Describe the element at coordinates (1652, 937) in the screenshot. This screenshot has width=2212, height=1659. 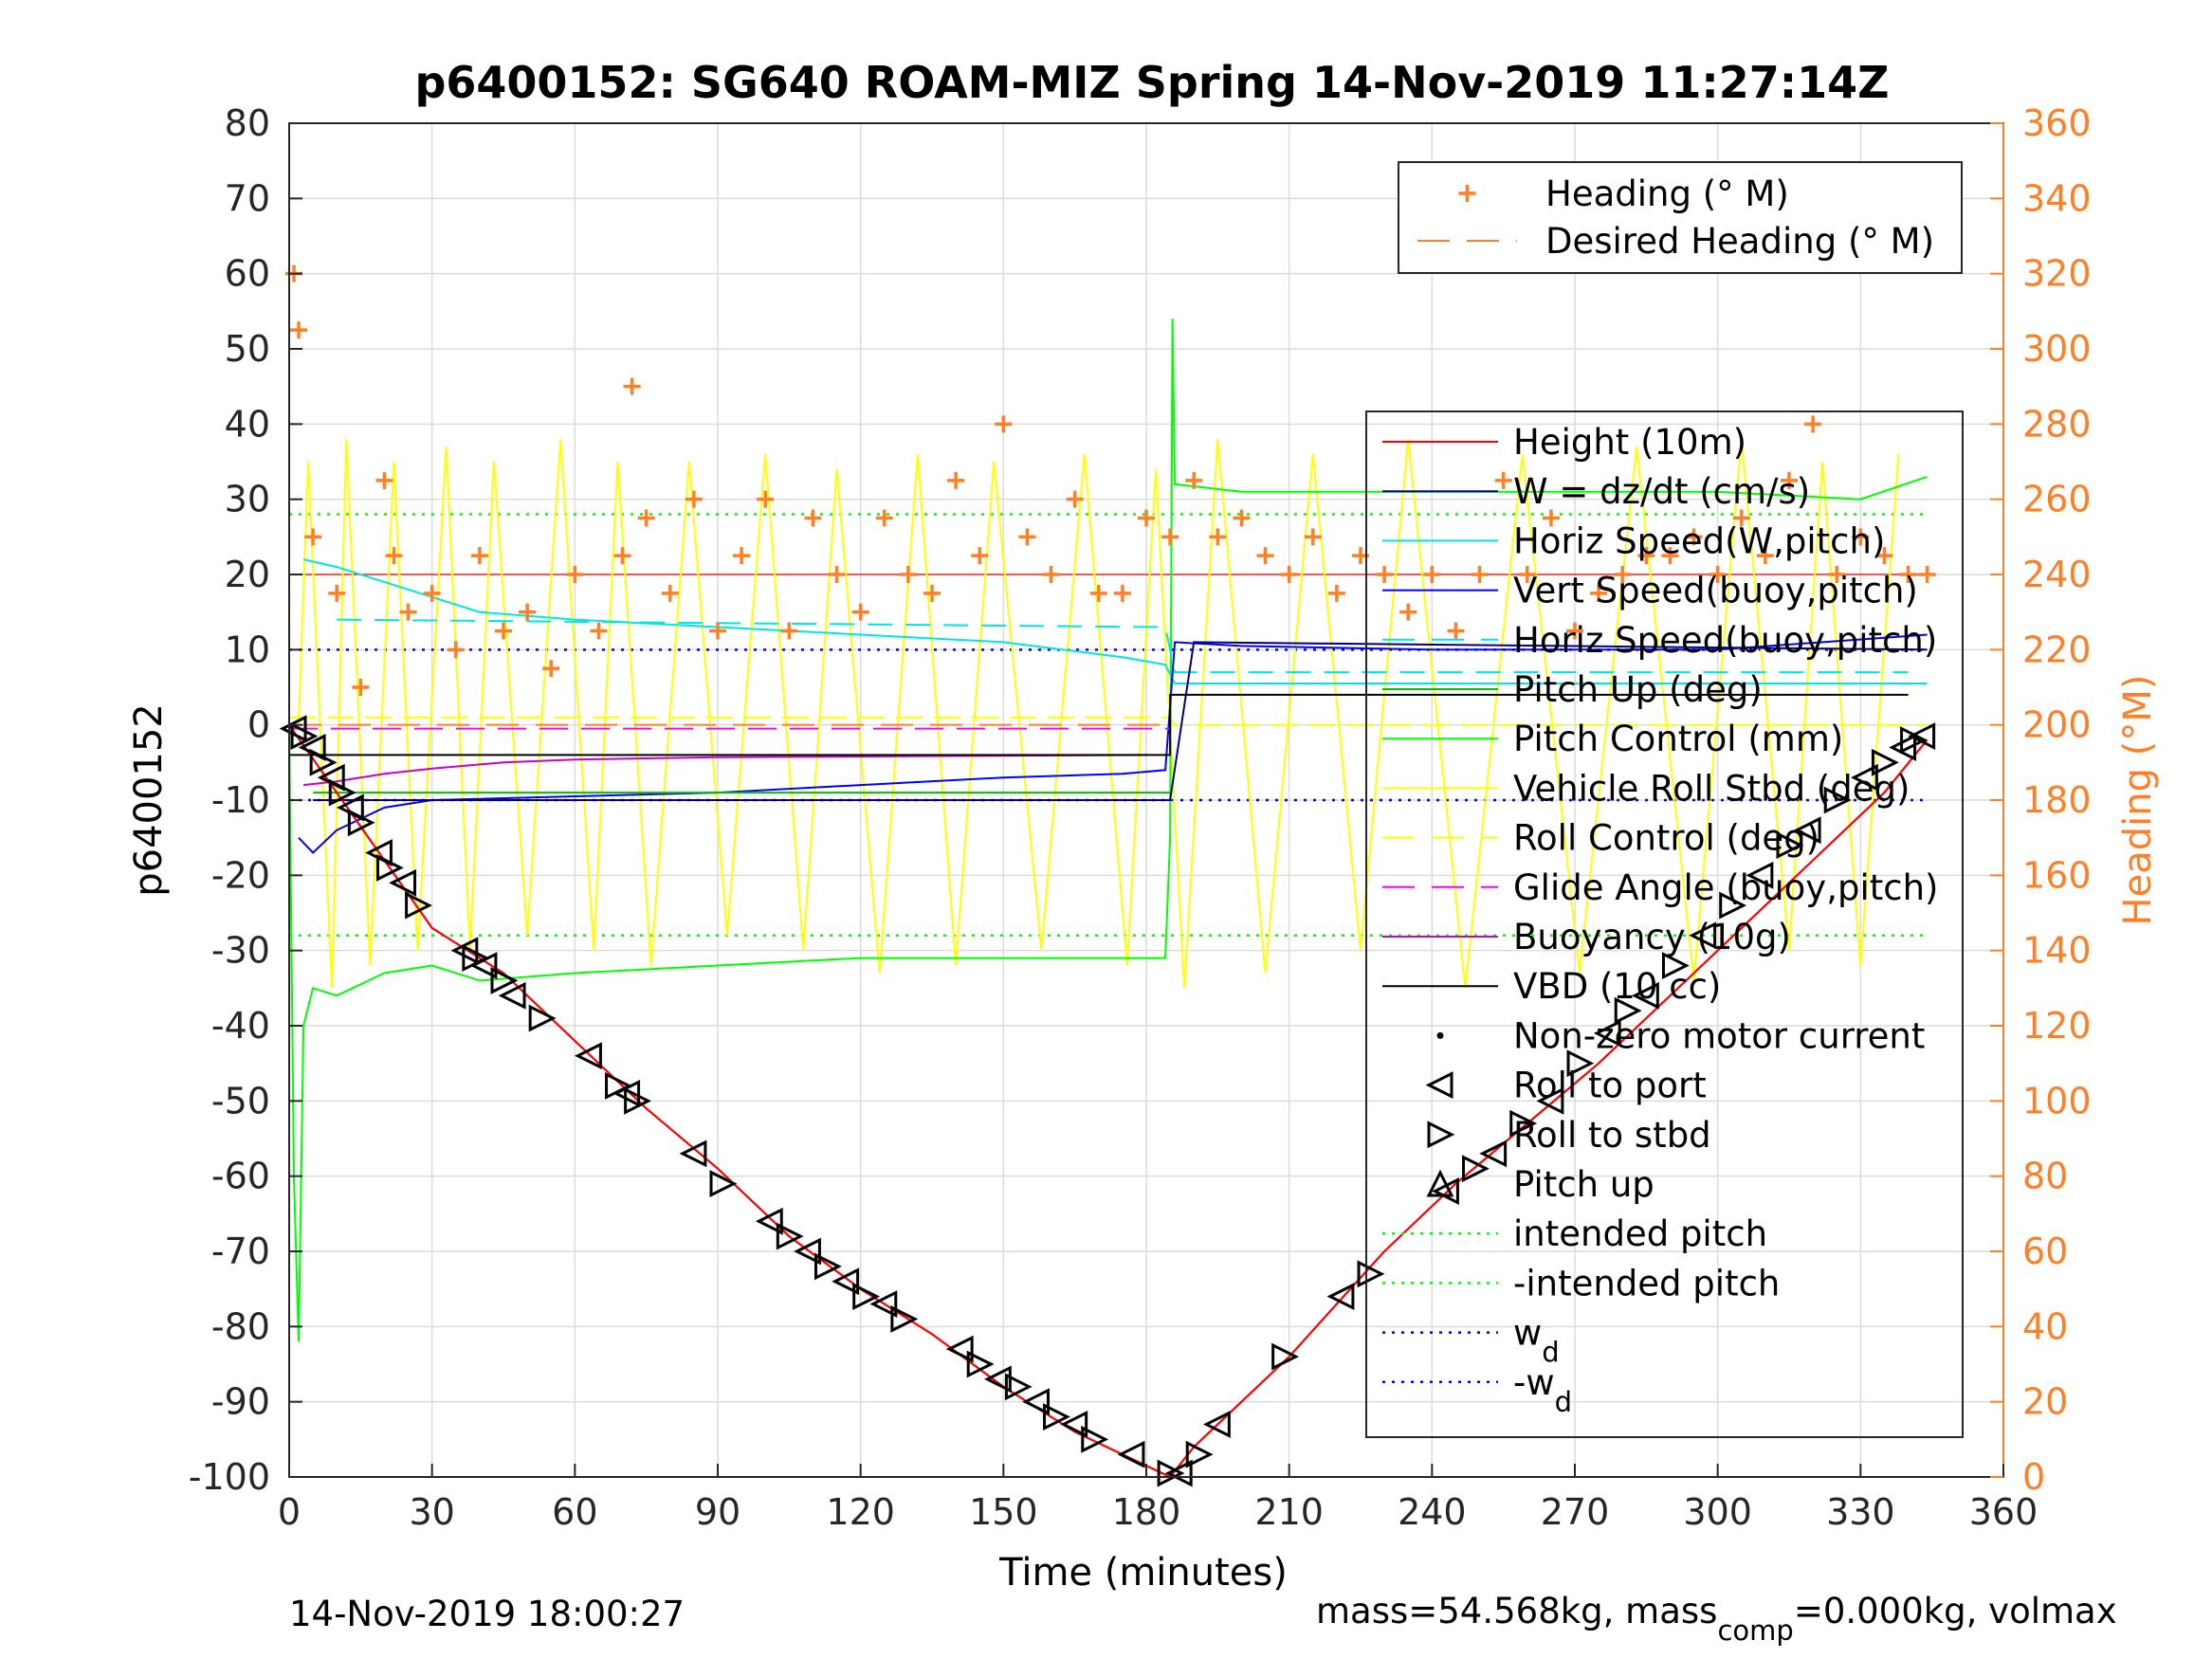
I see `main-legend-label-10: Buoyancy (10g)` at that location.